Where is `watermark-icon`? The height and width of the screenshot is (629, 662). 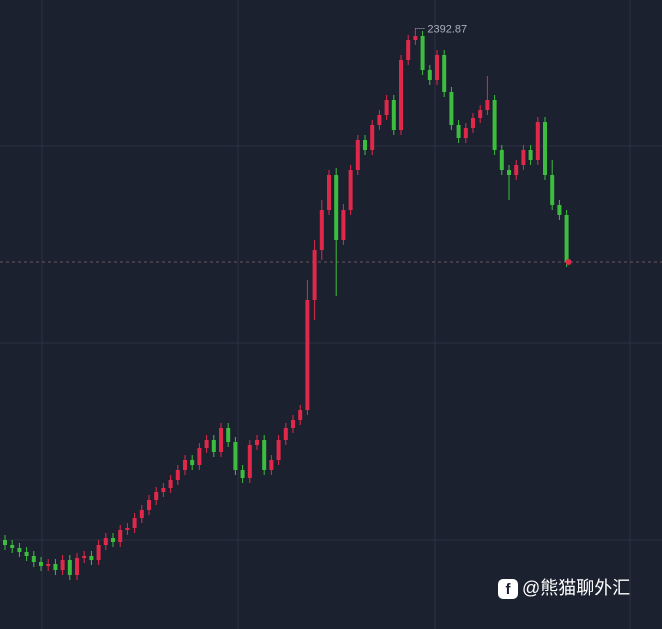
watermark-icon is located at coordinates (508, 589).